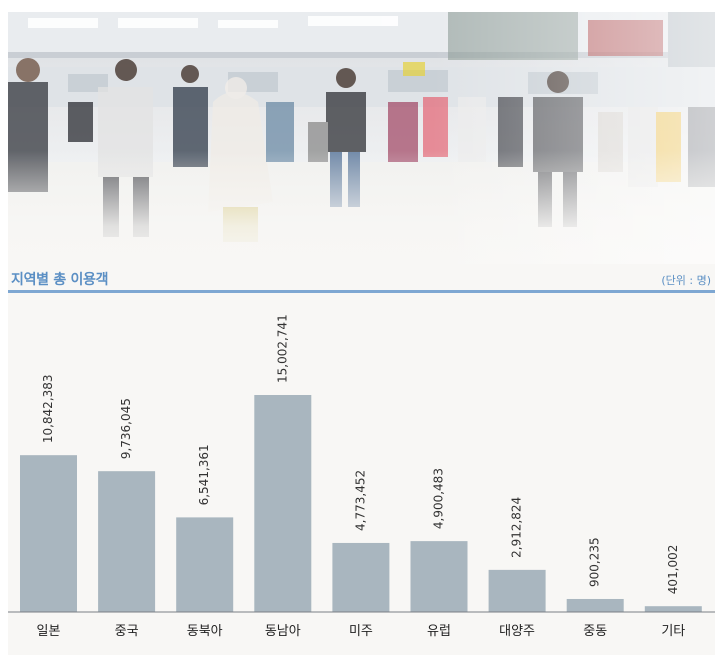  Describe the element at coordinates (361, 291) in the screenshot. I see `title-rule` at that location.